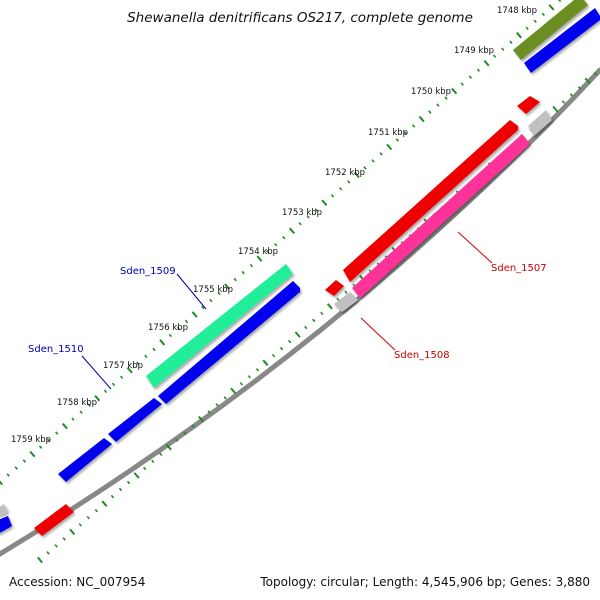 Image resolution: width=600 pixels, height=600 pixels. I want to click on blue-gene-feature-mid, so click(135, 420).